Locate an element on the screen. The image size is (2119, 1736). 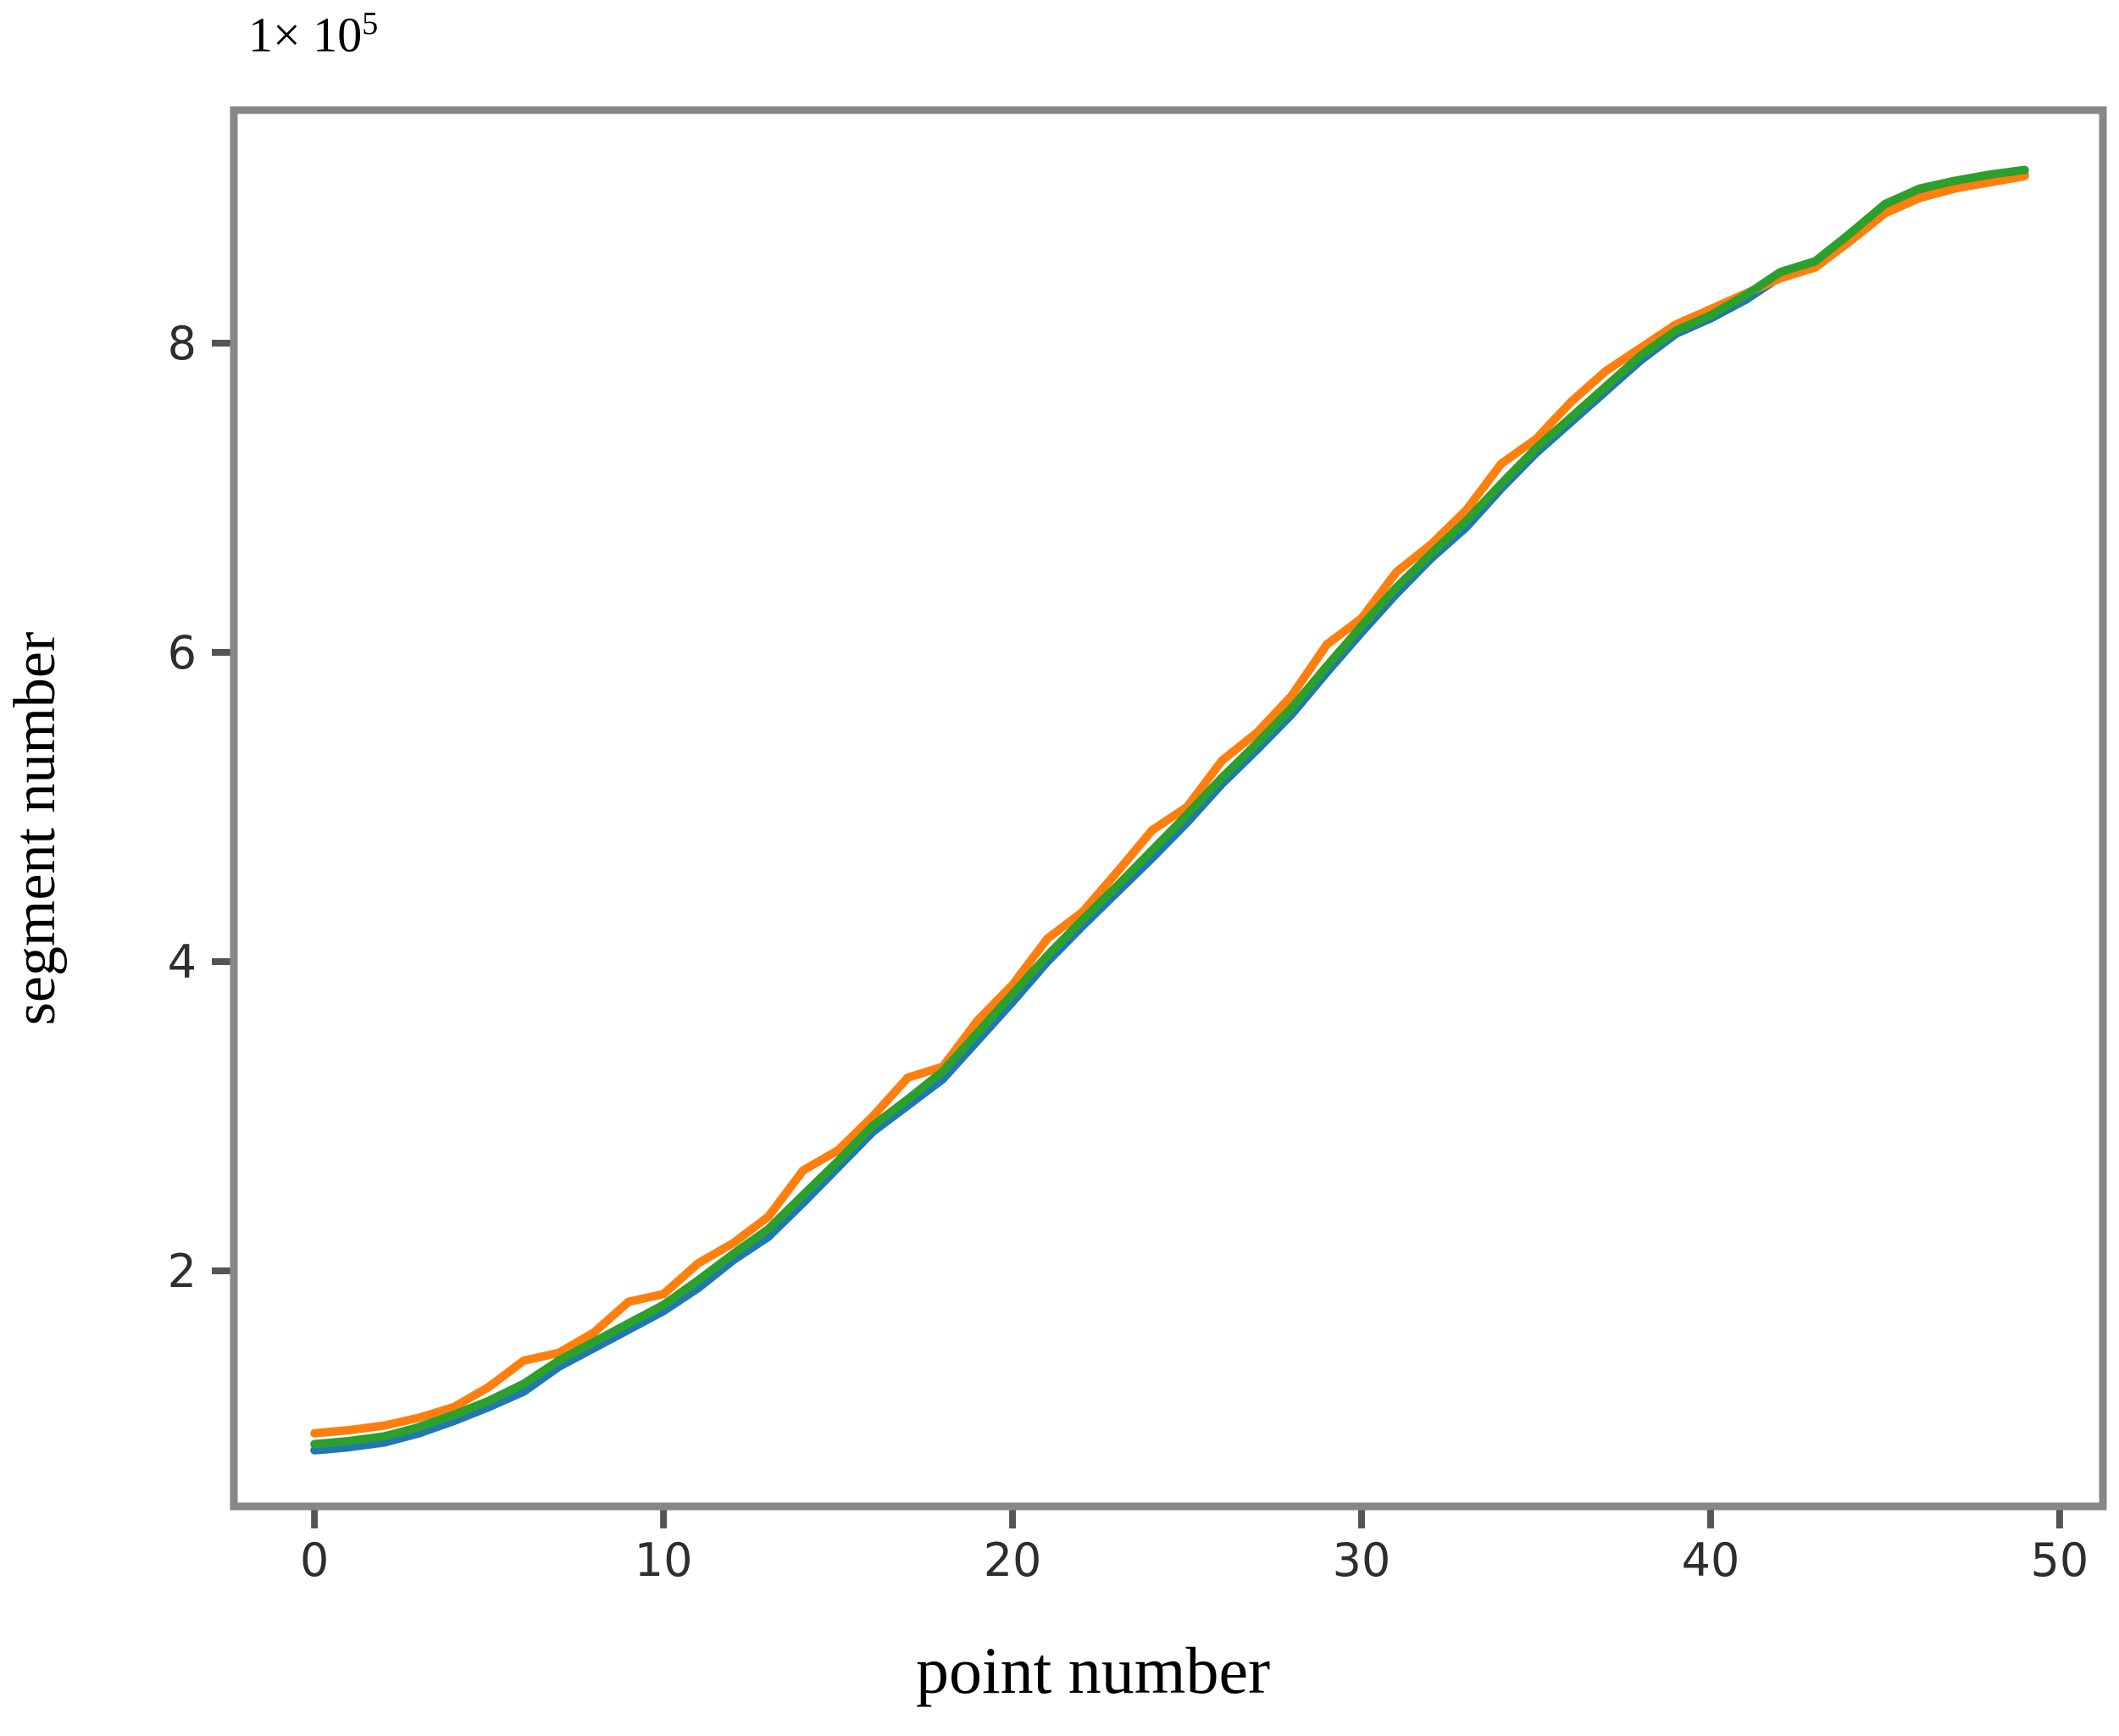
y-tick-label: 6 is located at coordinates (182, 652).